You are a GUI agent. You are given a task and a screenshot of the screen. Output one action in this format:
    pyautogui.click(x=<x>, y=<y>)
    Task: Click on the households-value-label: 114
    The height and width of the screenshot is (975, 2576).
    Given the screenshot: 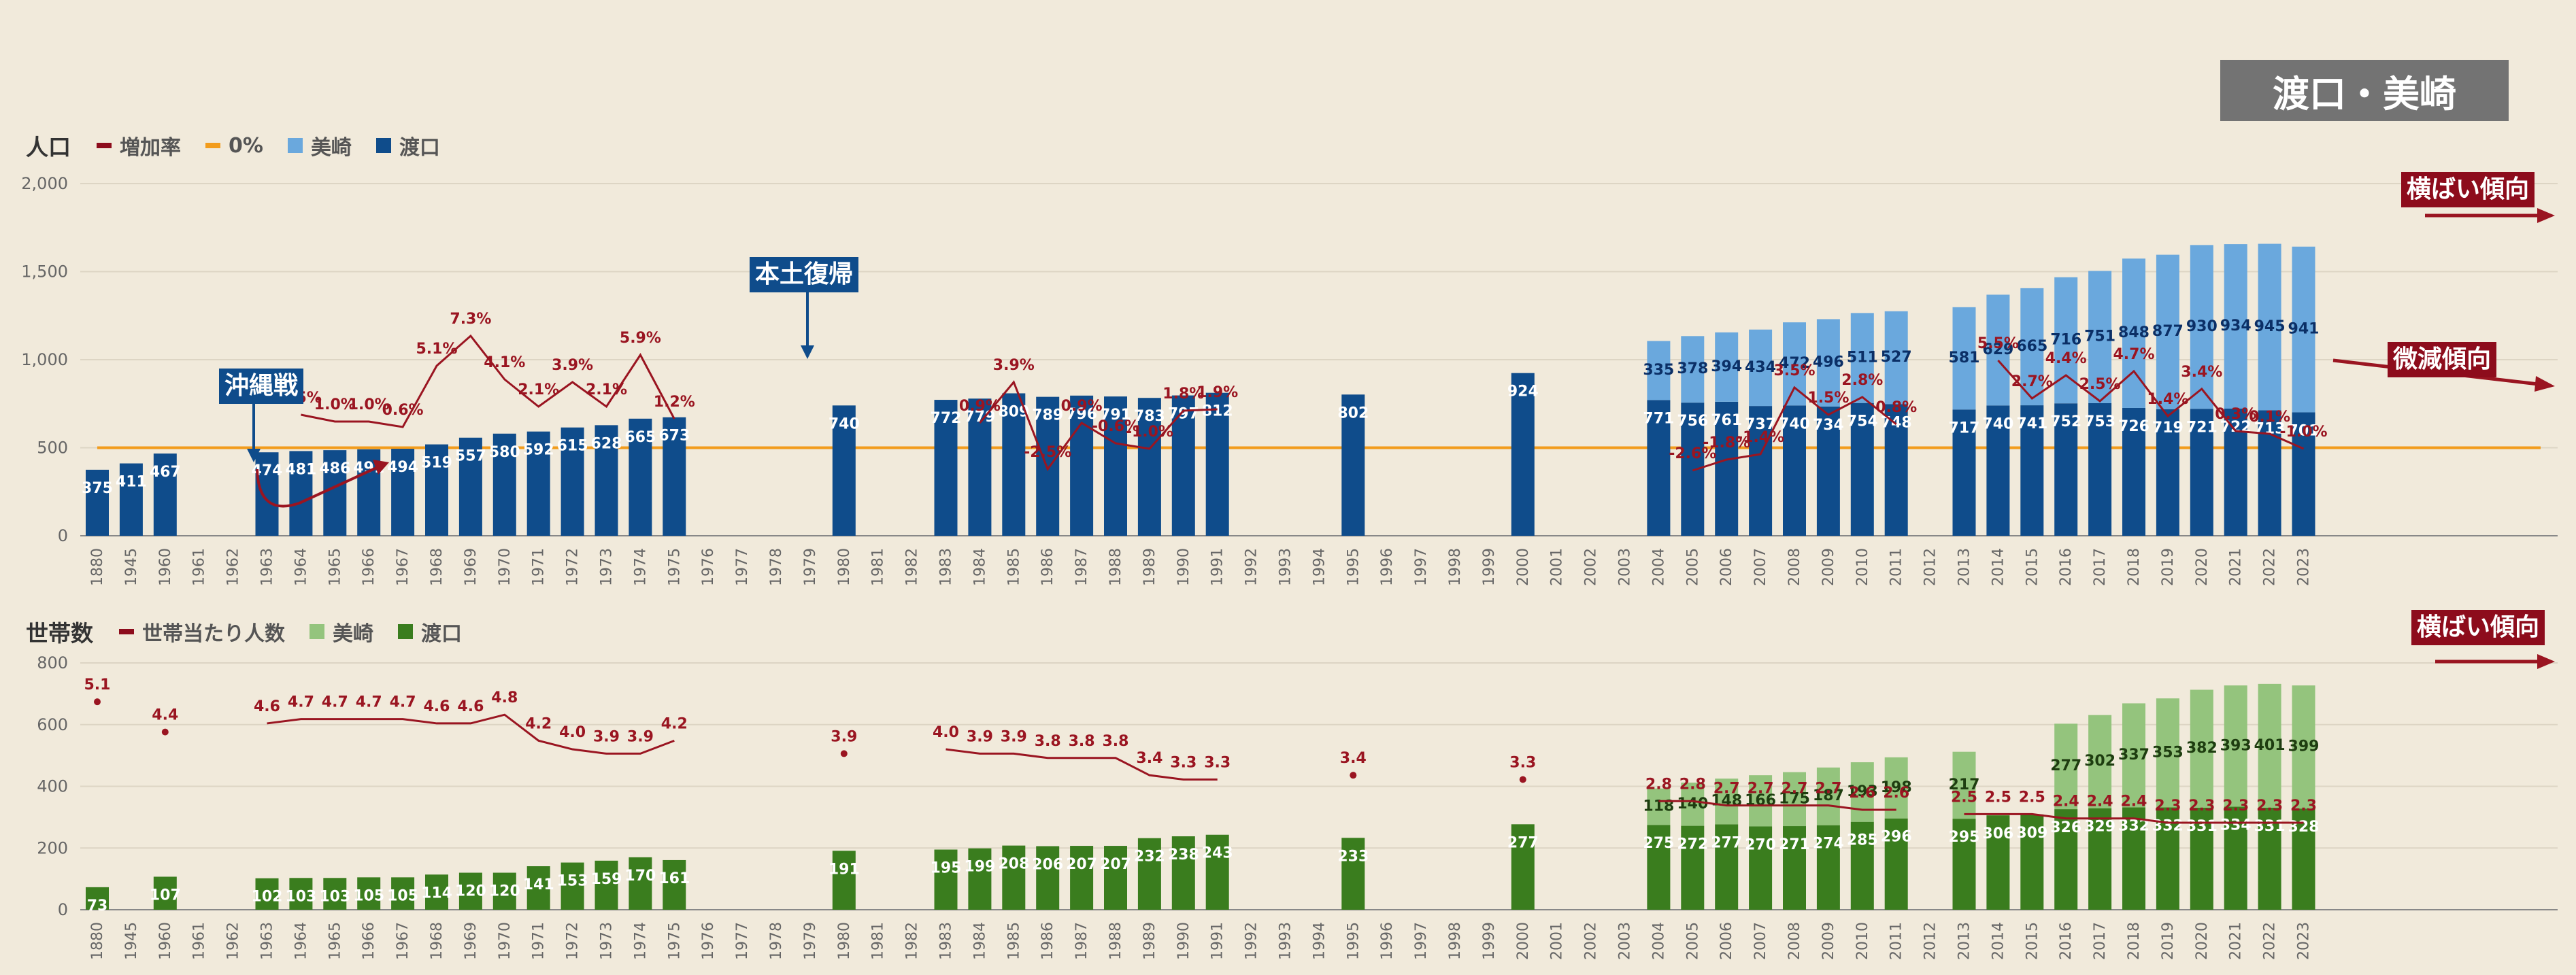 What is the action you would take?
    pyautogui.click(x=436, y=893)
    